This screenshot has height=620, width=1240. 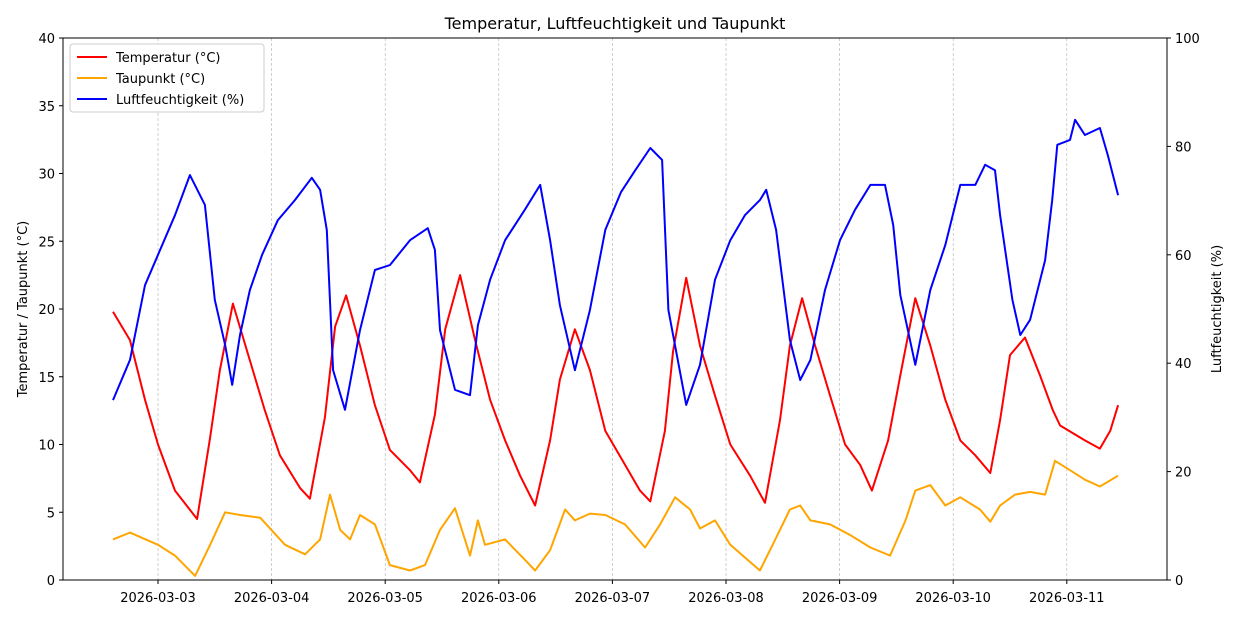 What do you see at coordinates (46, 378) in the screenshot?
I see `y-tick-label: 15` at bounding box center [46, 378].